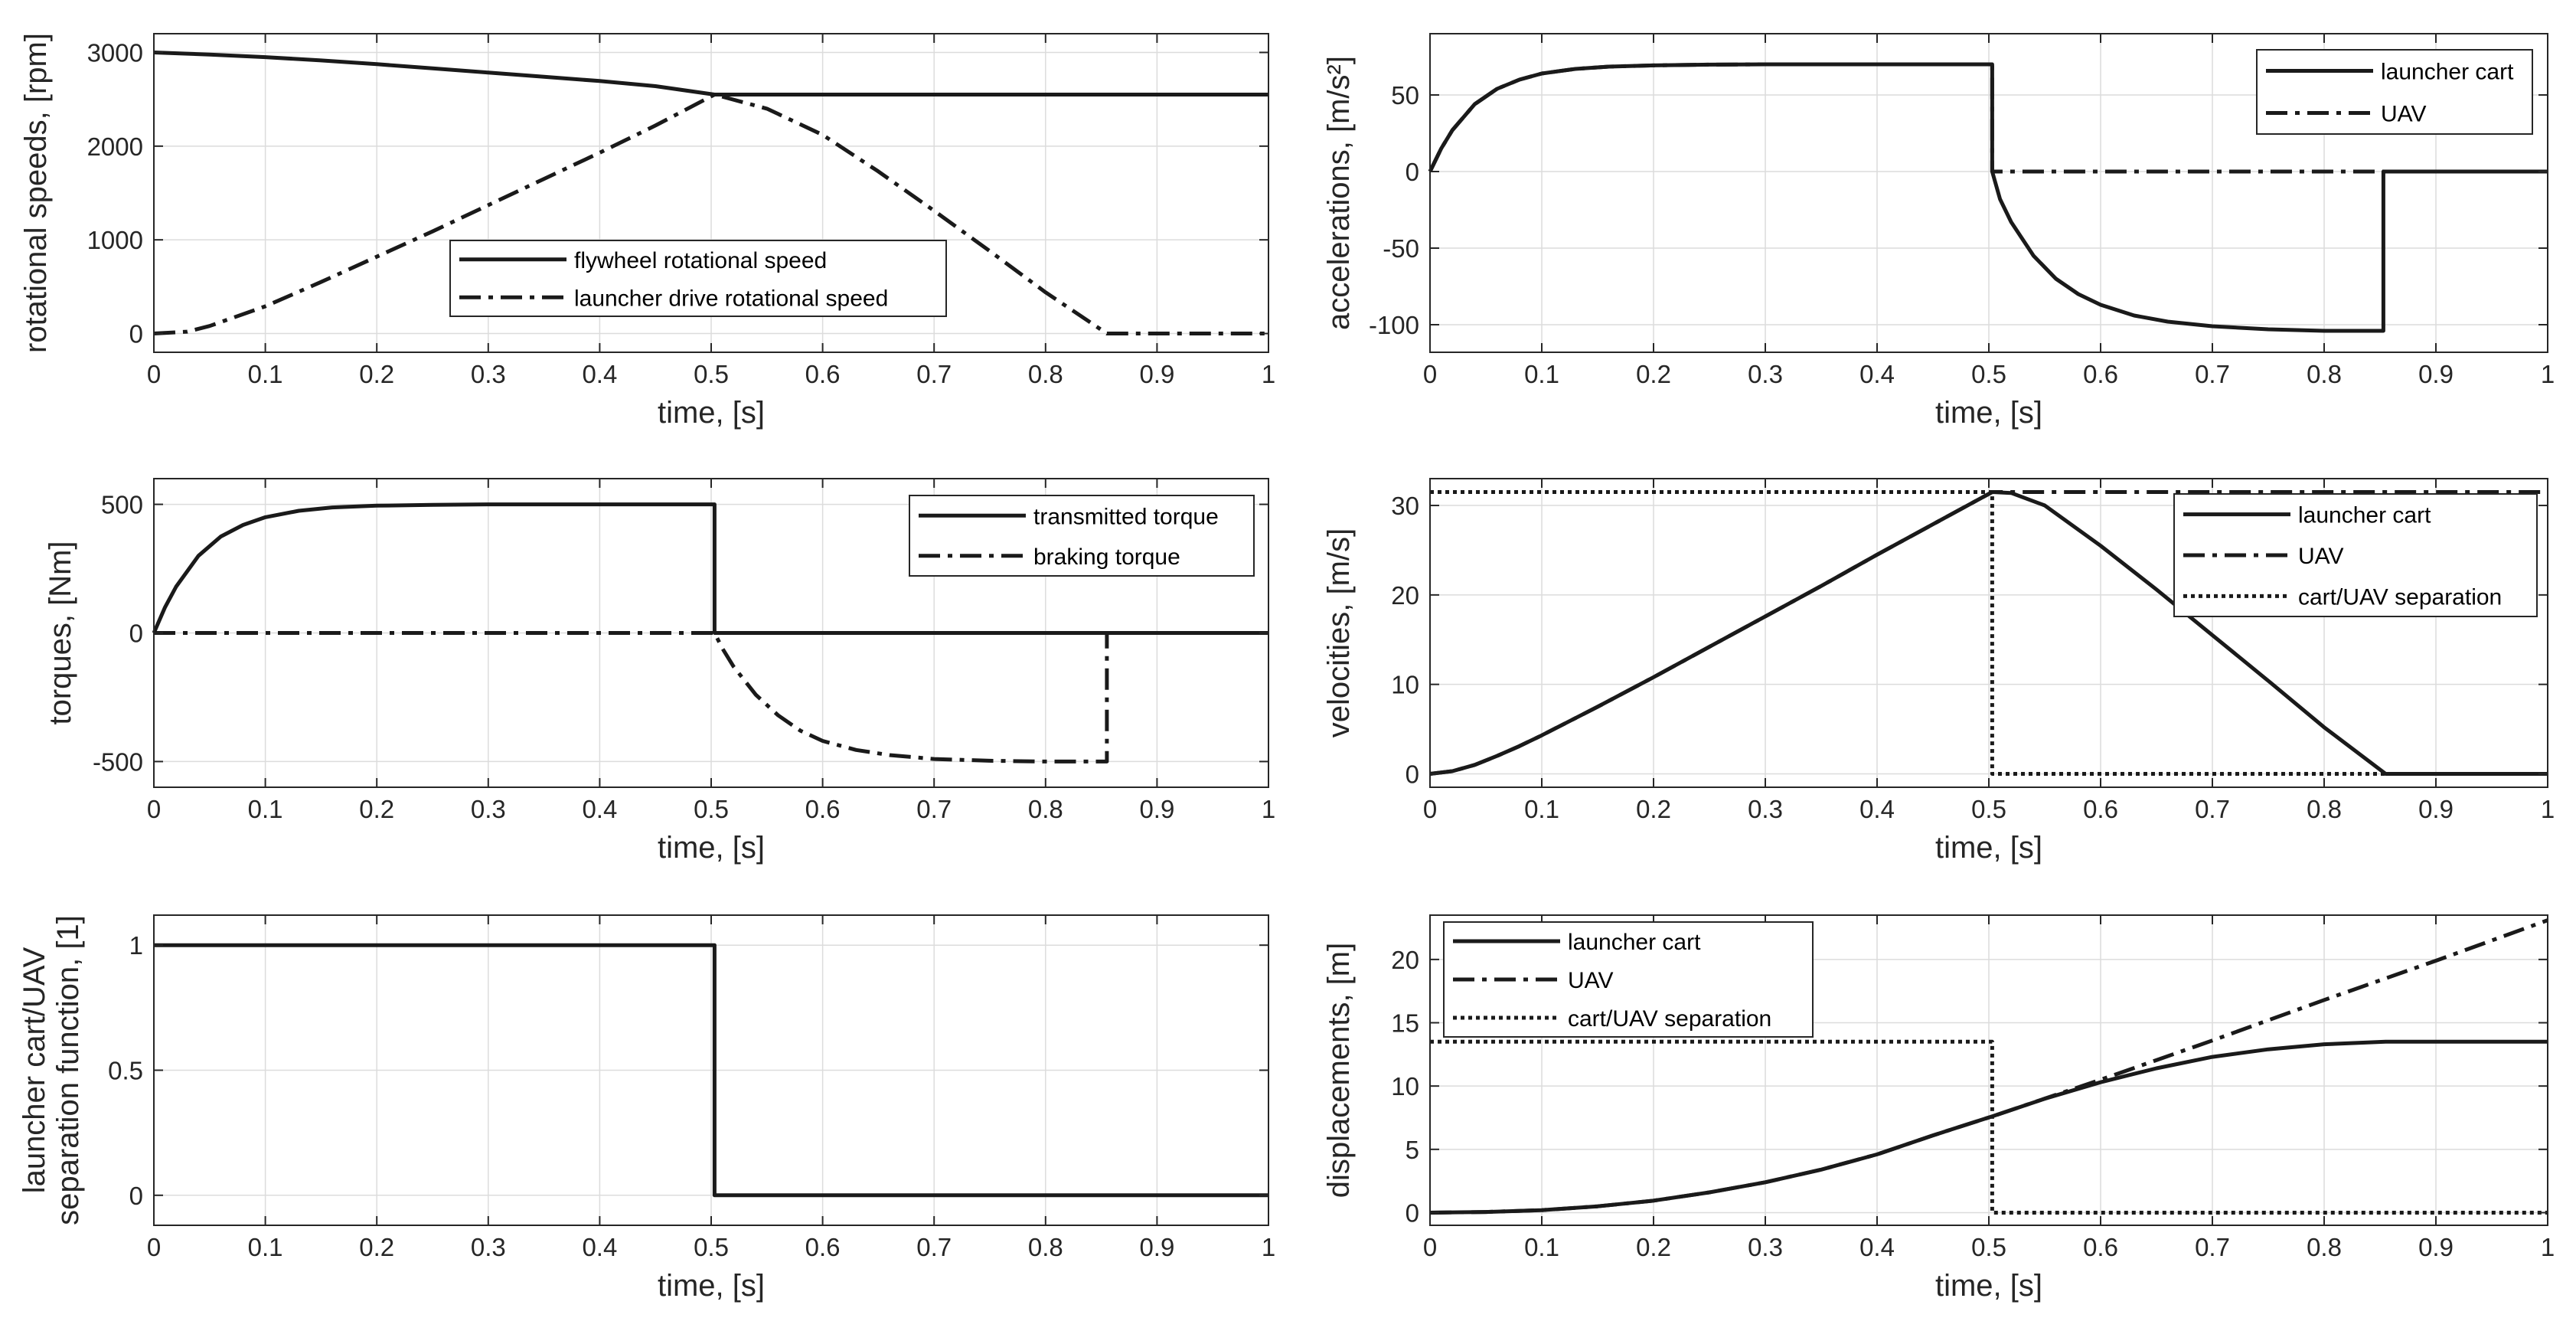 This screenshot has height=1344, width=2576. What do you see at coordinates (1401, 249) in the screenshot?
I see `y-tick-label: -50` at bounding box center [1401, 249].